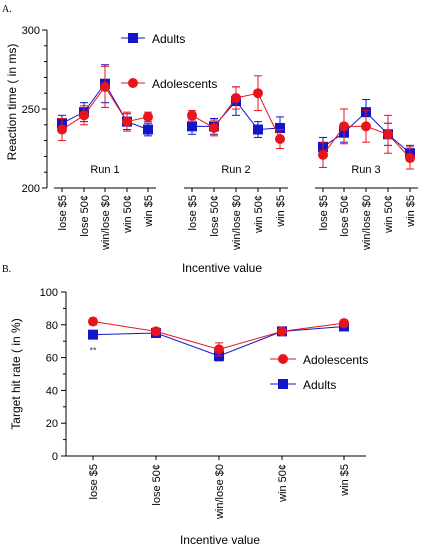 Image resolution: width=425 pixels, height=549 pixels. I want to click on legend-adolescents-marker, so click(133, 83).